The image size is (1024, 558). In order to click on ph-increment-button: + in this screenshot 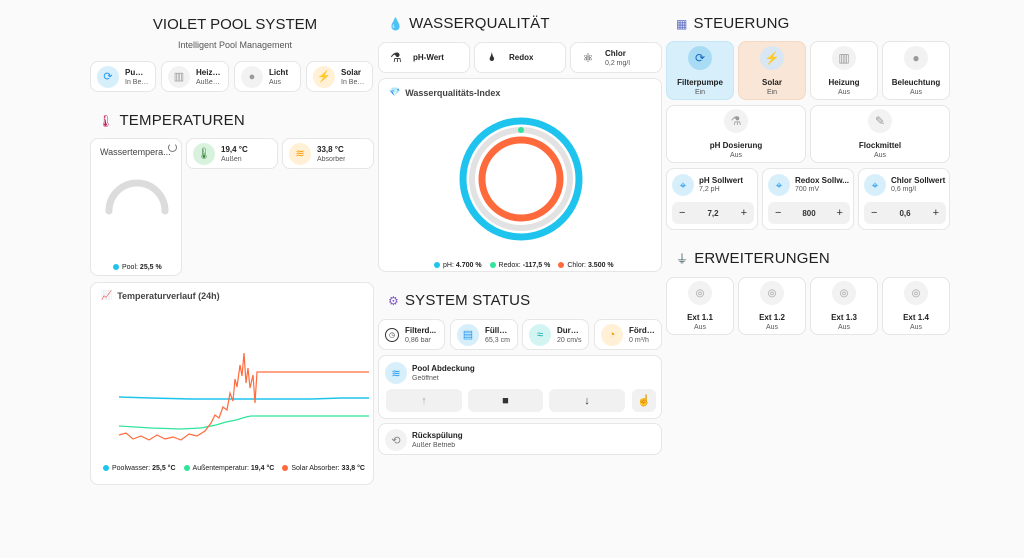, I will do `click(743, 213)`.